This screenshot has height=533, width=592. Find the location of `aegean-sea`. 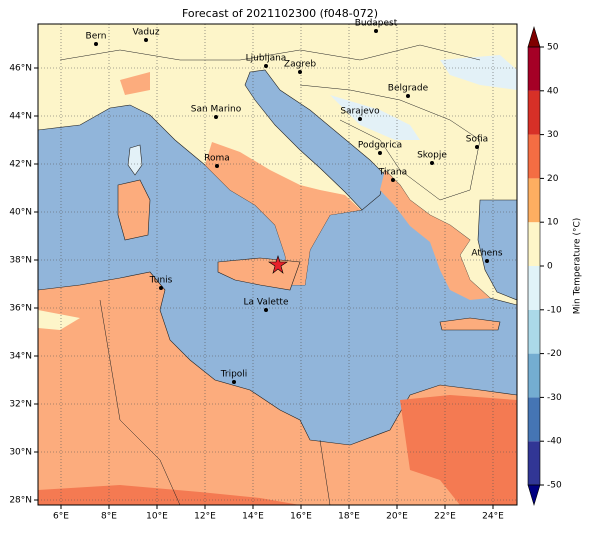

aegean-sea is located at coordinates (497, 250).